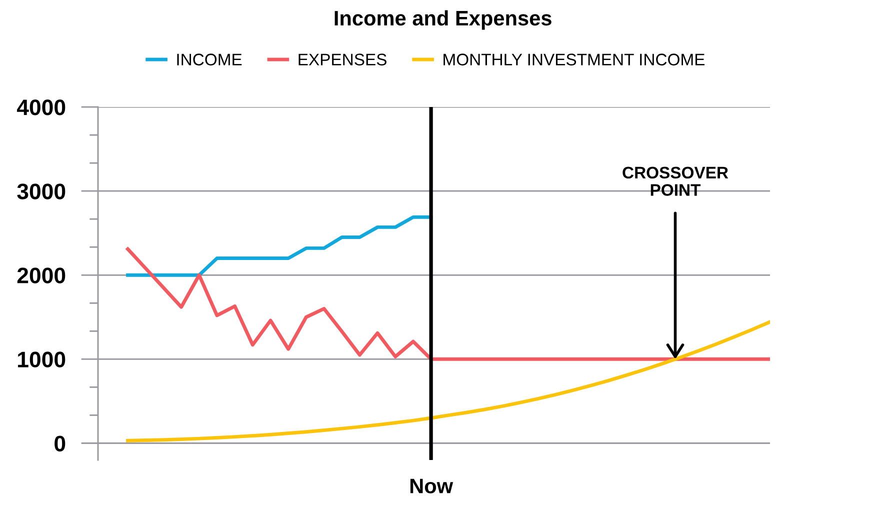 This screenshot has width=870, height=511. I want to click on annotation: CROSSOVER POINT, so click(675, 181).